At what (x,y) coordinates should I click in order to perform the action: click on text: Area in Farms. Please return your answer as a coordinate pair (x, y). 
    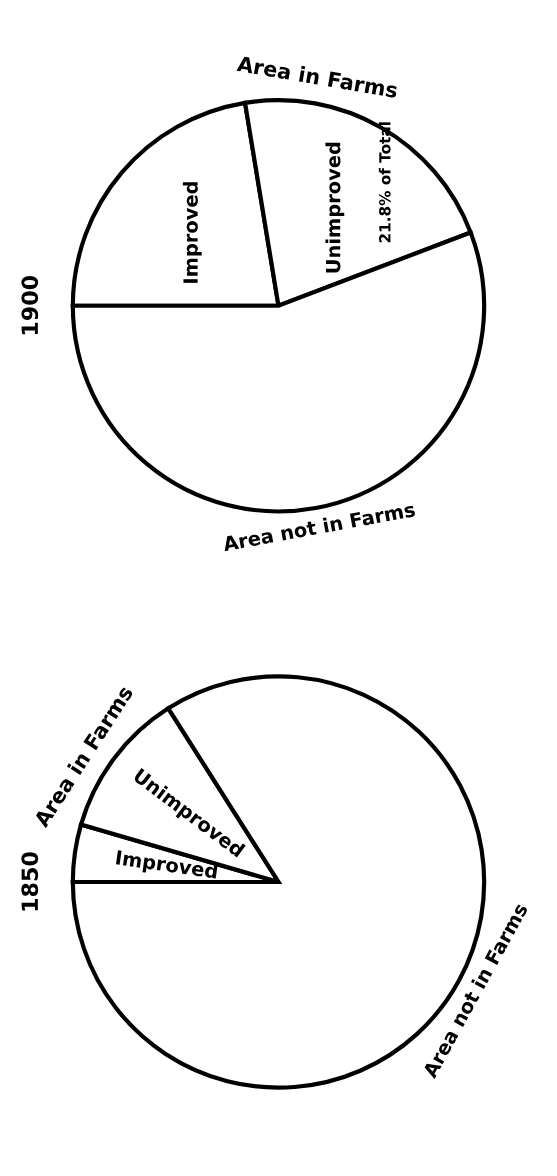
    Looking at the image, I should click on (317, 77).